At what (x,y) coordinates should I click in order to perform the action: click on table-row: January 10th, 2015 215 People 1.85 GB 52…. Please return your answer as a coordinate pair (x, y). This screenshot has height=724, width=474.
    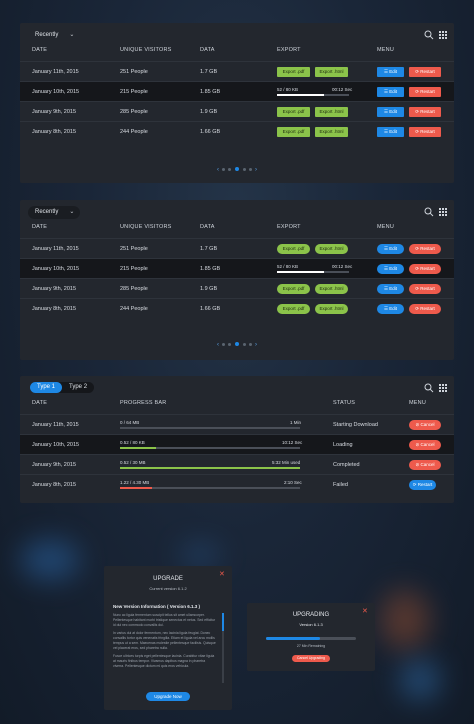
    Looking at the image, I should click on (237, 91).